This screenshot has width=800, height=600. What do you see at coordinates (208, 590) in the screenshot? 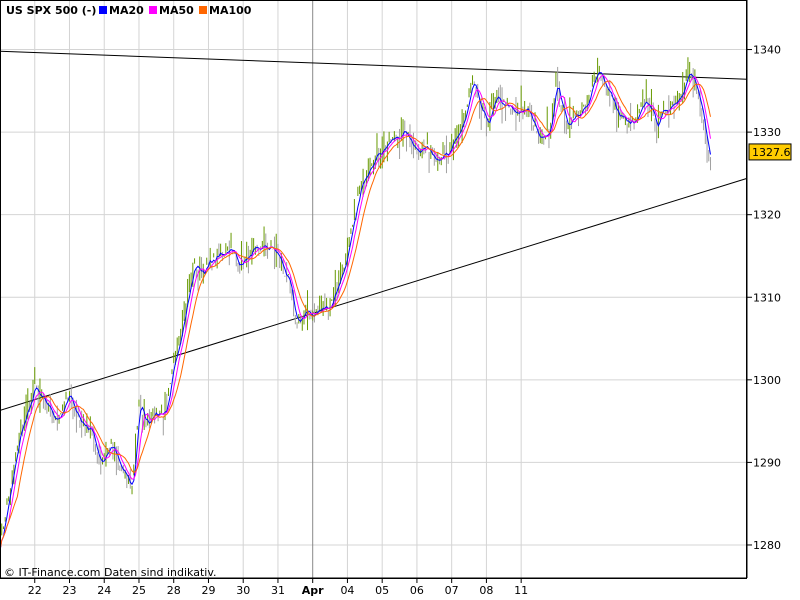
I see `x-tick-label: 29` at bounding box center [208, 590].